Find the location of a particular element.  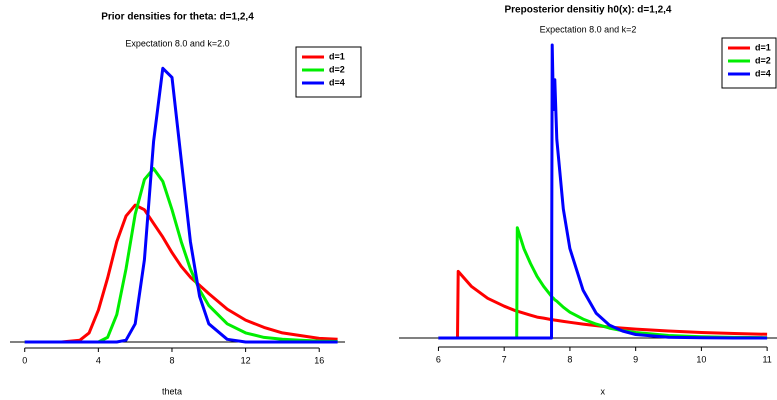

chart-title: Prior densities for theta: d=1,2,4 is located at coordinates (177, 17).